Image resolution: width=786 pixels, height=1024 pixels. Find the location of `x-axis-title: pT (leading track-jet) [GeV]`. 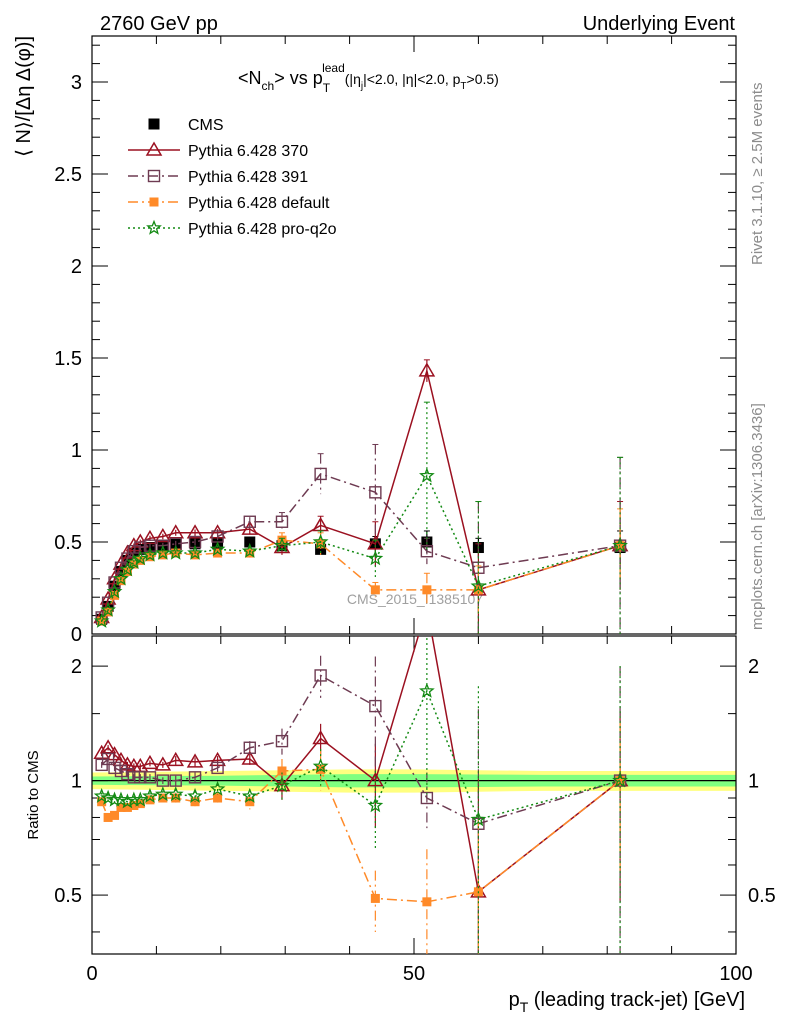

x-axis-title: pT (leading track-jet) [GeV] is located at coordinates (627, 1002).